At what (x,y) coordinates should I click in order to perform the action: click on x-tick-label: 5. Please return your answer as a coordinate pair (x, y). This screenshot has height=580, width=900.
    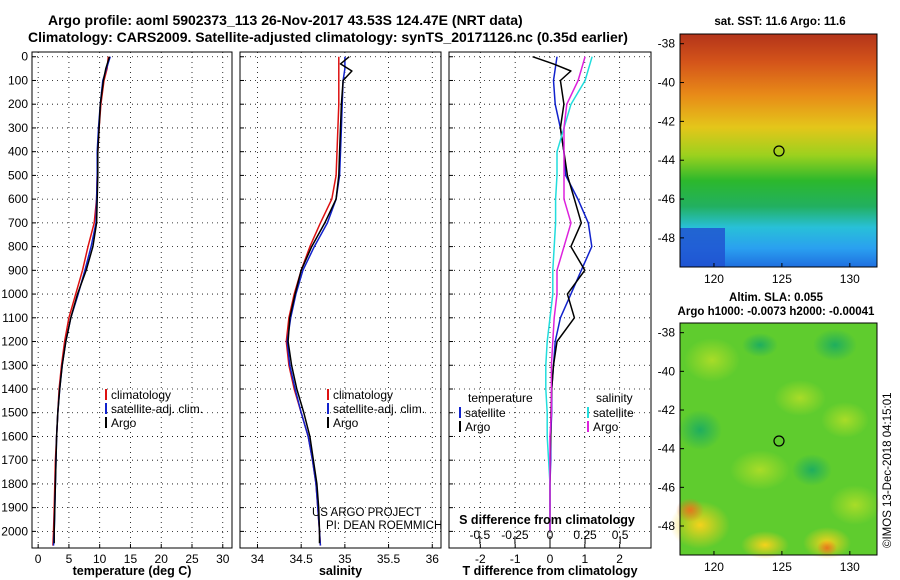
    Looking at the image, I should click on (69, 559).